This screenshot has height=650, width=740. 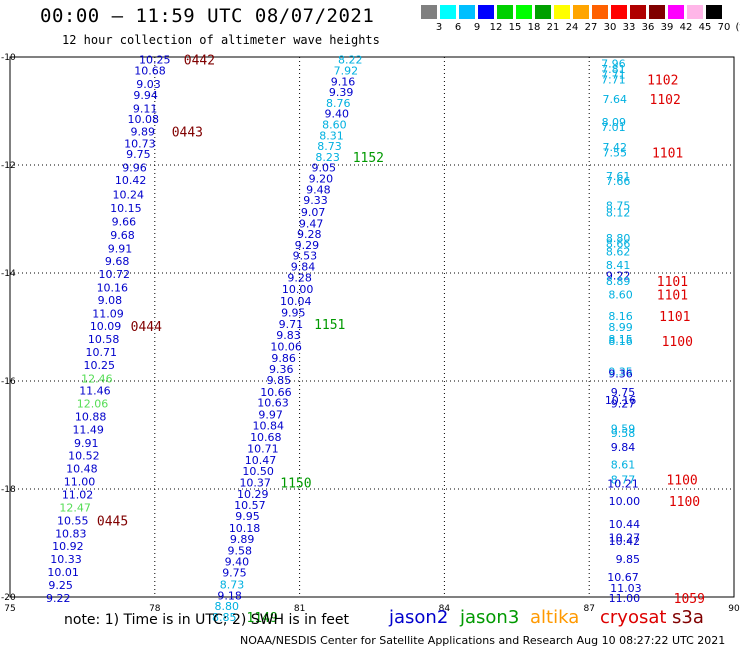 I want to click on wave-height-value: 8.15, so click(x=620, y=339).